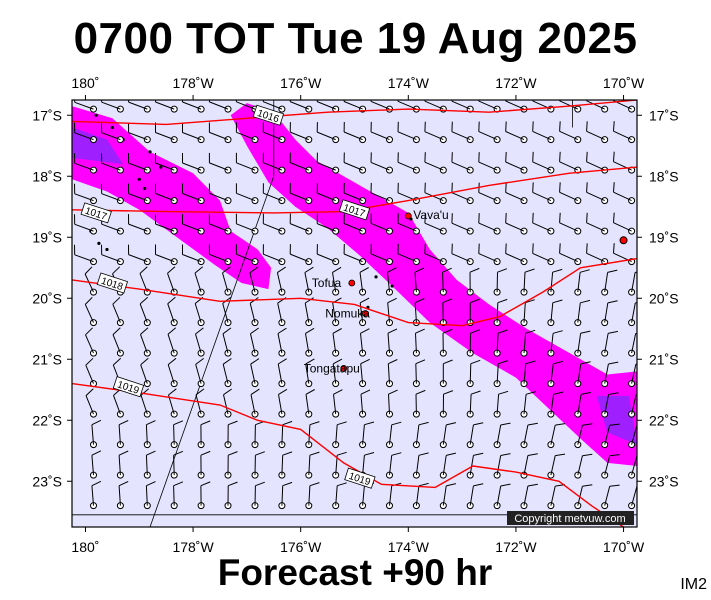 This screenshot has height=600, width=711. Describe the element at coordinates (664, 115) in the screenshot. I see `lat-tick-label-right: 17˚S` at that location.